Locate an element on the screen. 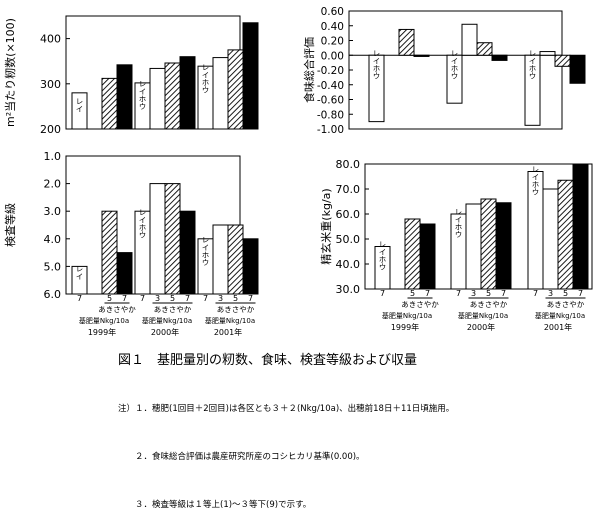 This screenshot has width=609, height=529. grade-ytick-label: 4.0 is located at coordinates (53, 239).